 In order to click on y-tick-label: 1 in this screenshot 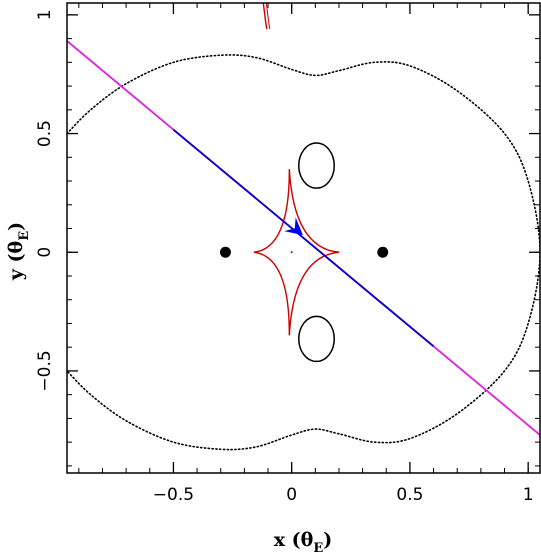, I will do `click(45, 14)`.